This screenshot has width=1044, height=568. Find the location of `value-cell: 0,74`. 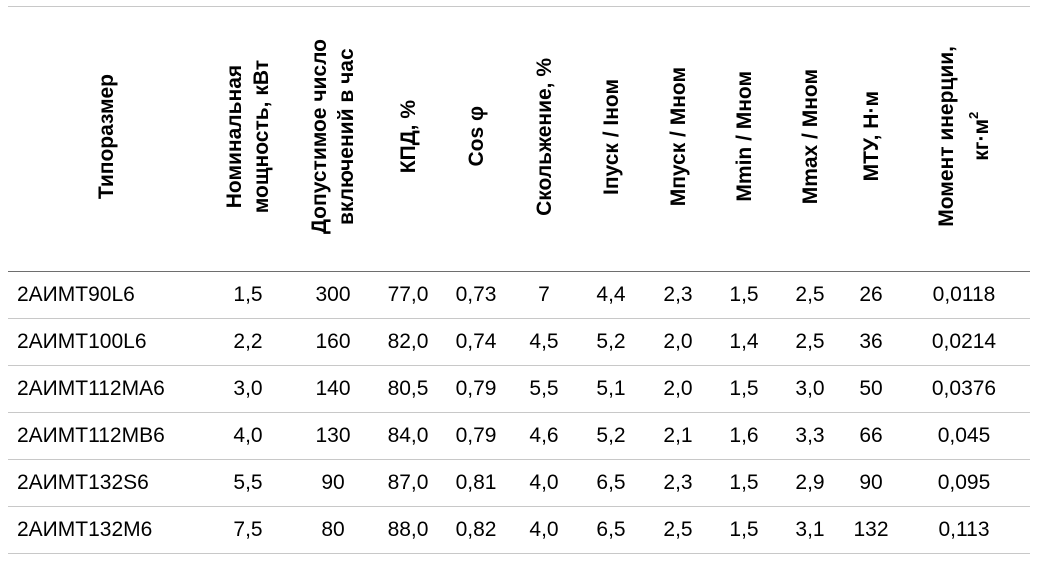

value-cell: 0,74 is located at coordinates (476, 342).